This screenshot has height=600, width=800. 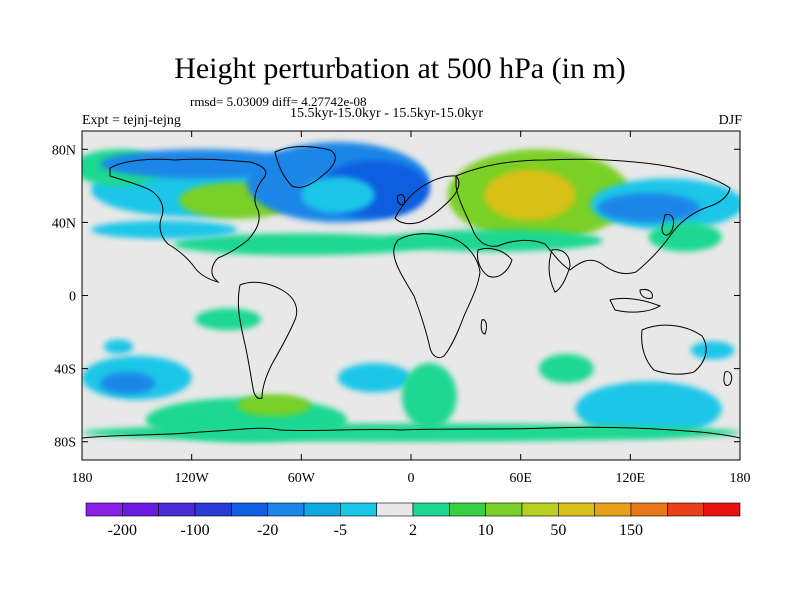 I want to click on colorbar-label: -20, so click(x=267, y=530).